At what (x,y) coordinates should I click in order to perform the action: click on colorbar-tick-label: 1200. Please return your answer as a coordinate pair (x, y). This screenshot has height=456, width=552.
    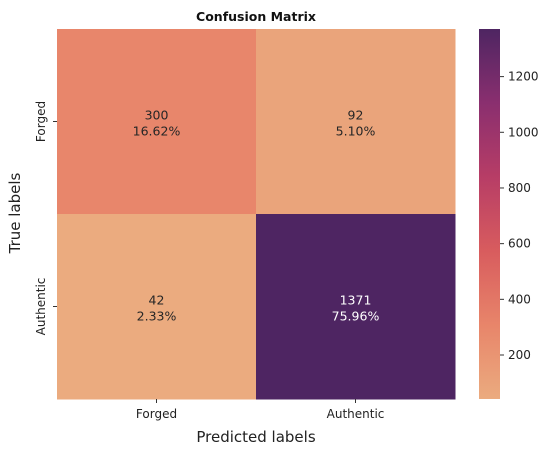
    Looking at the image, I should click on (523, 77).